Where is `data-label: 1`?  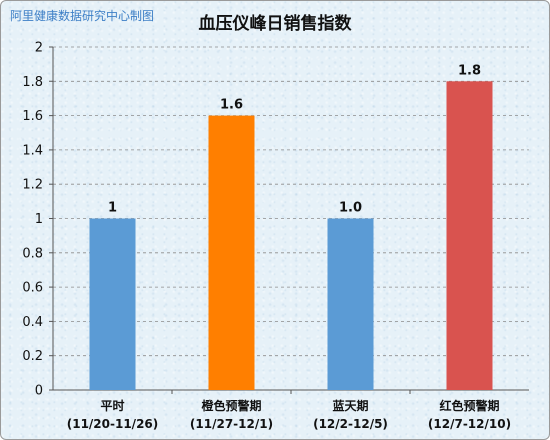
data-label: 1 is located at coordinates (112, 208).